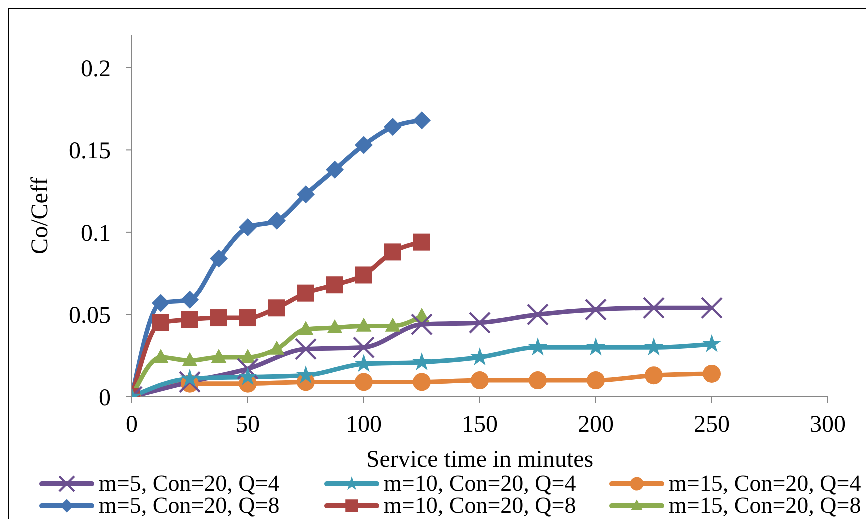 The image size is (866, 519). What do you see at coordinates (189, 483) in the screenshot?
I see `legend-label: m=5, Con=20, Q=4` at bounding box center [189, 483].